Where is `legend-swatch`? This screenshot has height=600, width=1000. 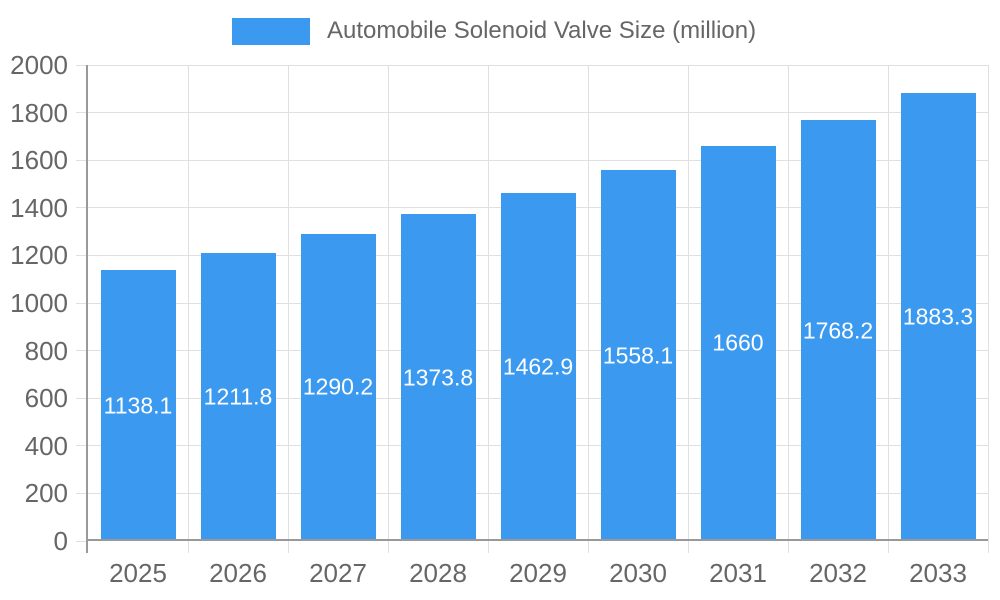
legend-swatch is located at coordinates (271, 31).